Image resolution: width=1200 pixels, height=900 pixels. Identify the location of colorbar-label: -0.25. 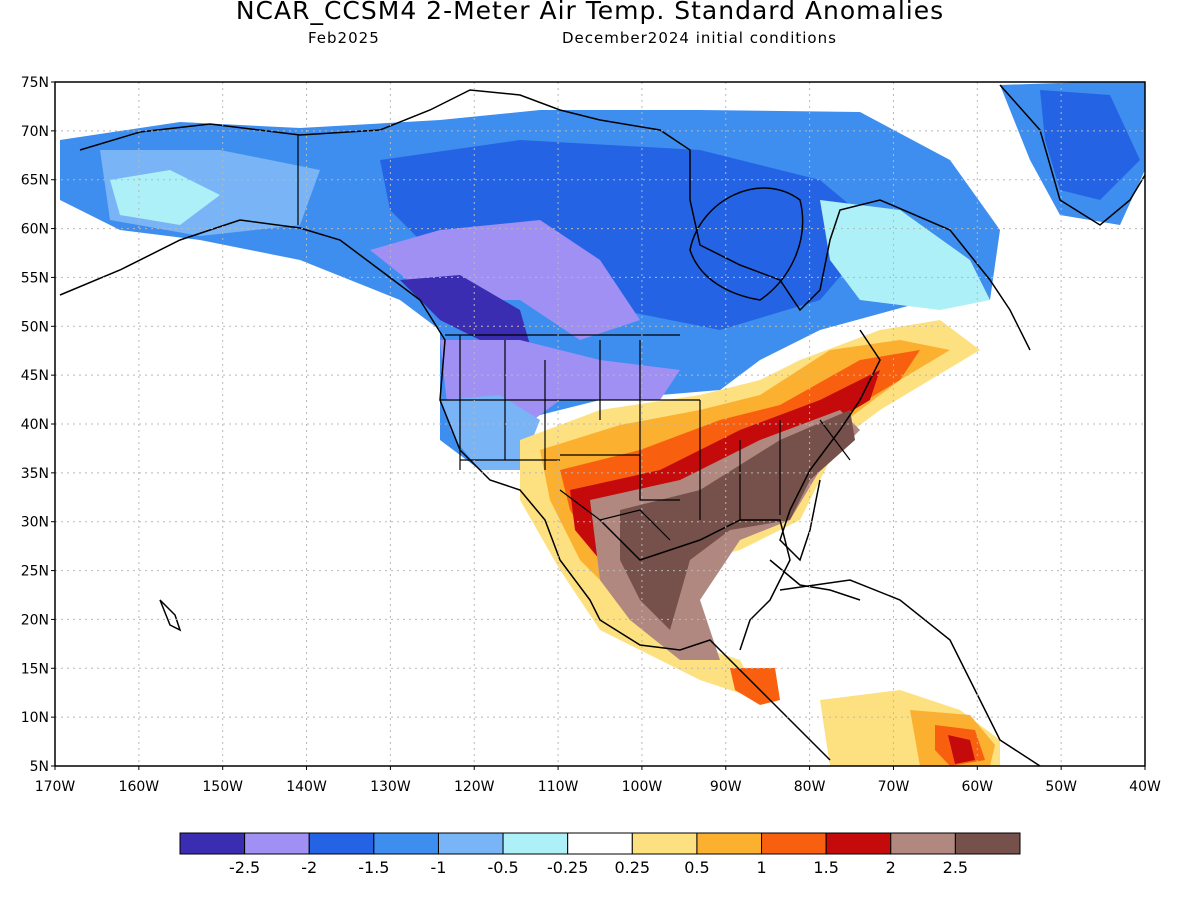
(567, 867).